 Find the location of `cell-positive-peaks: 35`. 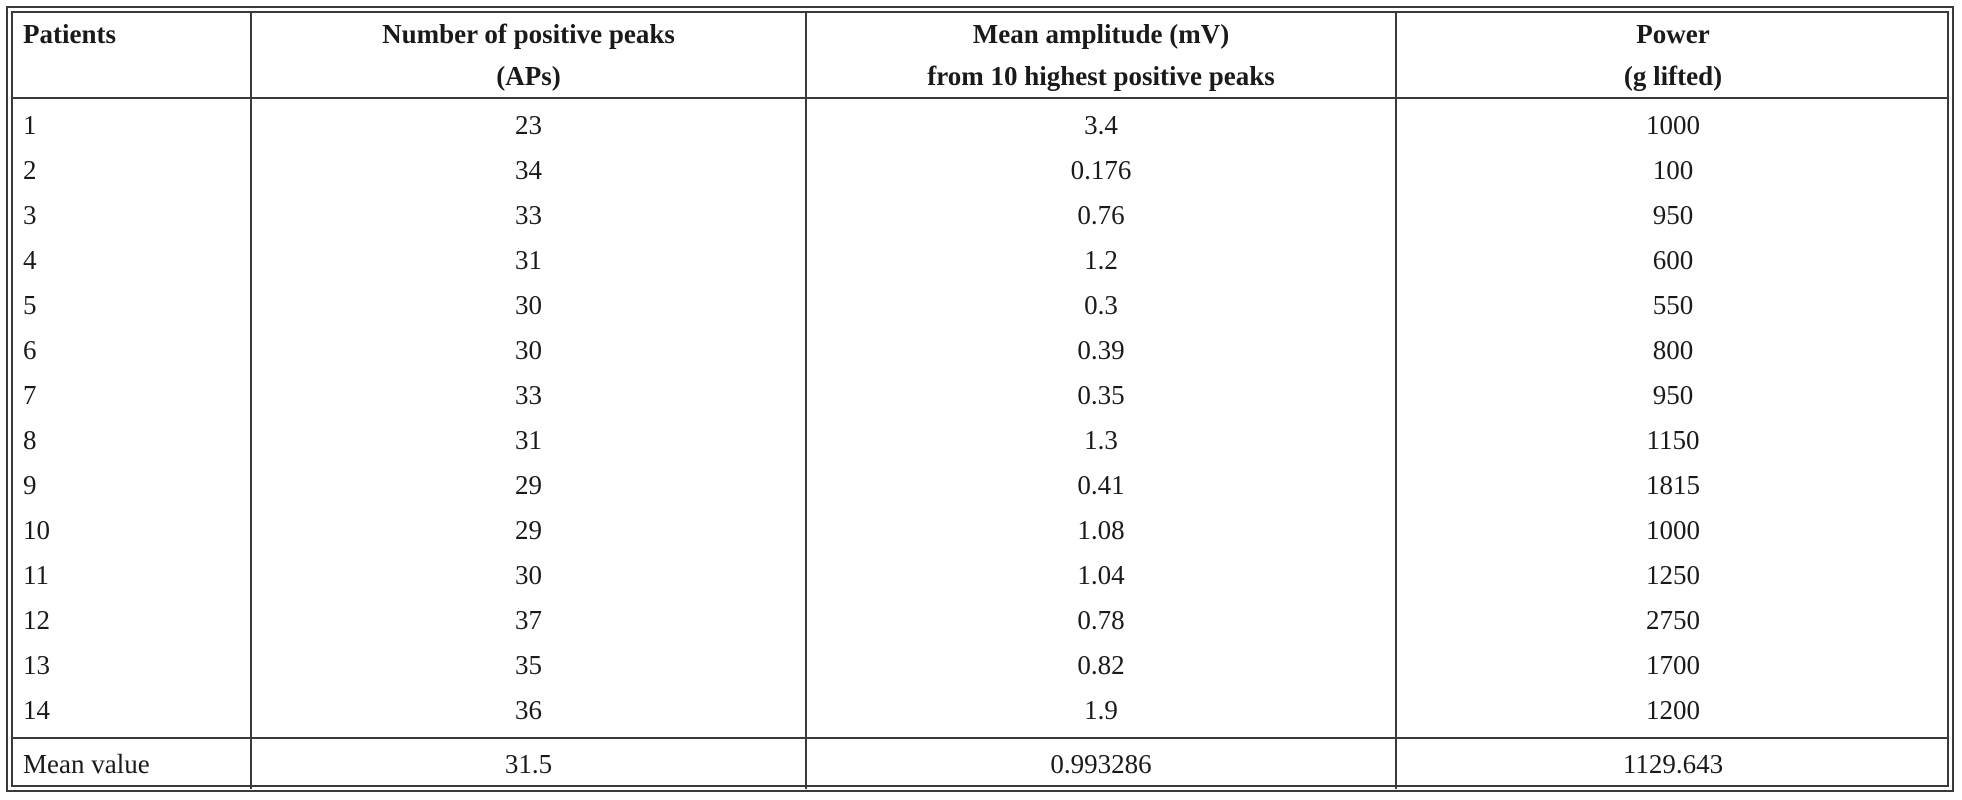

cell-positive-peaks: 35 is located at coordinates (528, 665).